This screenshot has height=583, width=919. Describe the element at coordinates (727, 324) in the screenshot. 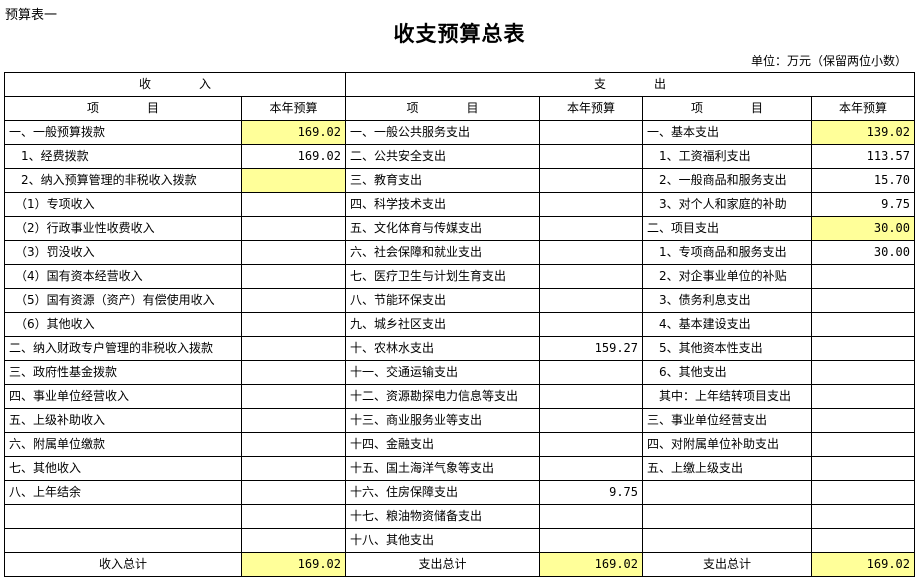

I see `expense-economic-item: 4、基本建设支出` at that location.